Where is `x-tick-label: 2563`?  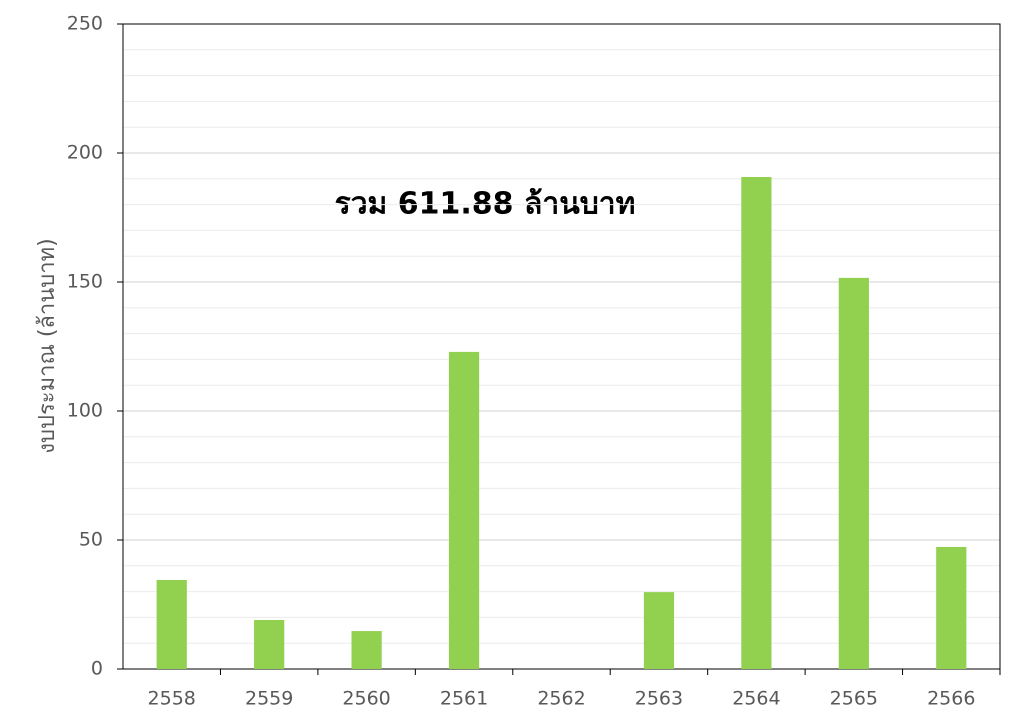 x-tick-label: 2563 is located at coordinates (659, 699).